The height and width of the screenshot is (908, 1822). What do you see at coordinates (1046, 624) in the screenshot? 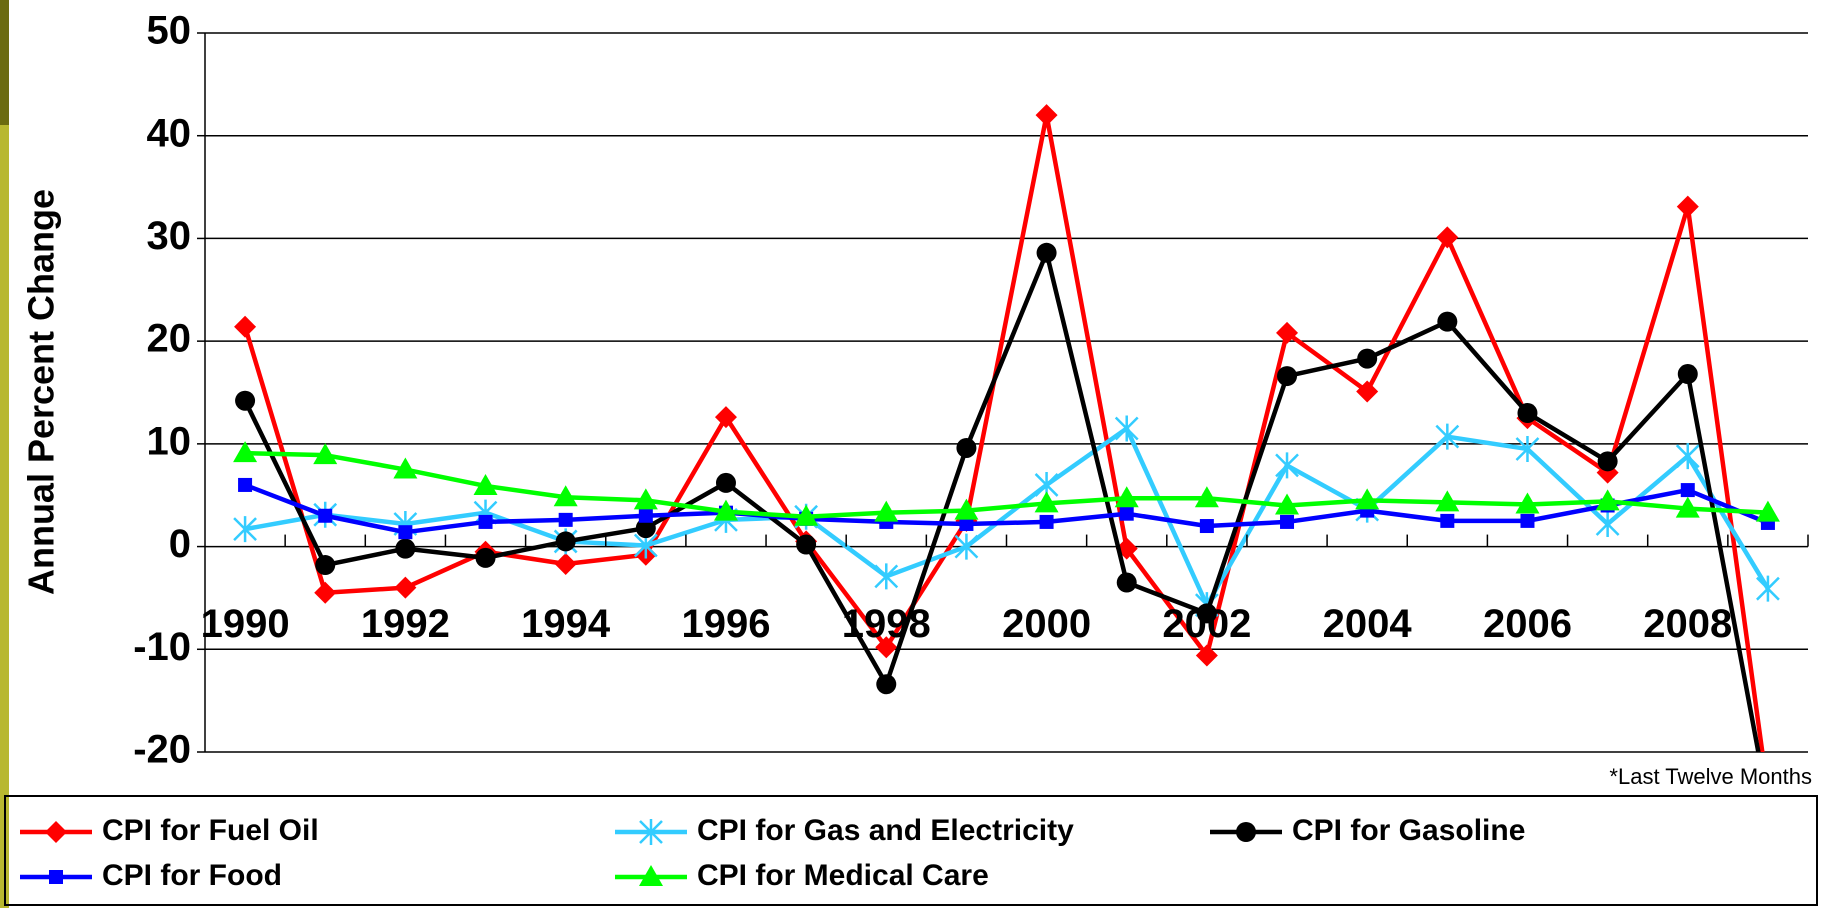
I see `x-tick-label: 2000` at bounding box center [1046, 624].